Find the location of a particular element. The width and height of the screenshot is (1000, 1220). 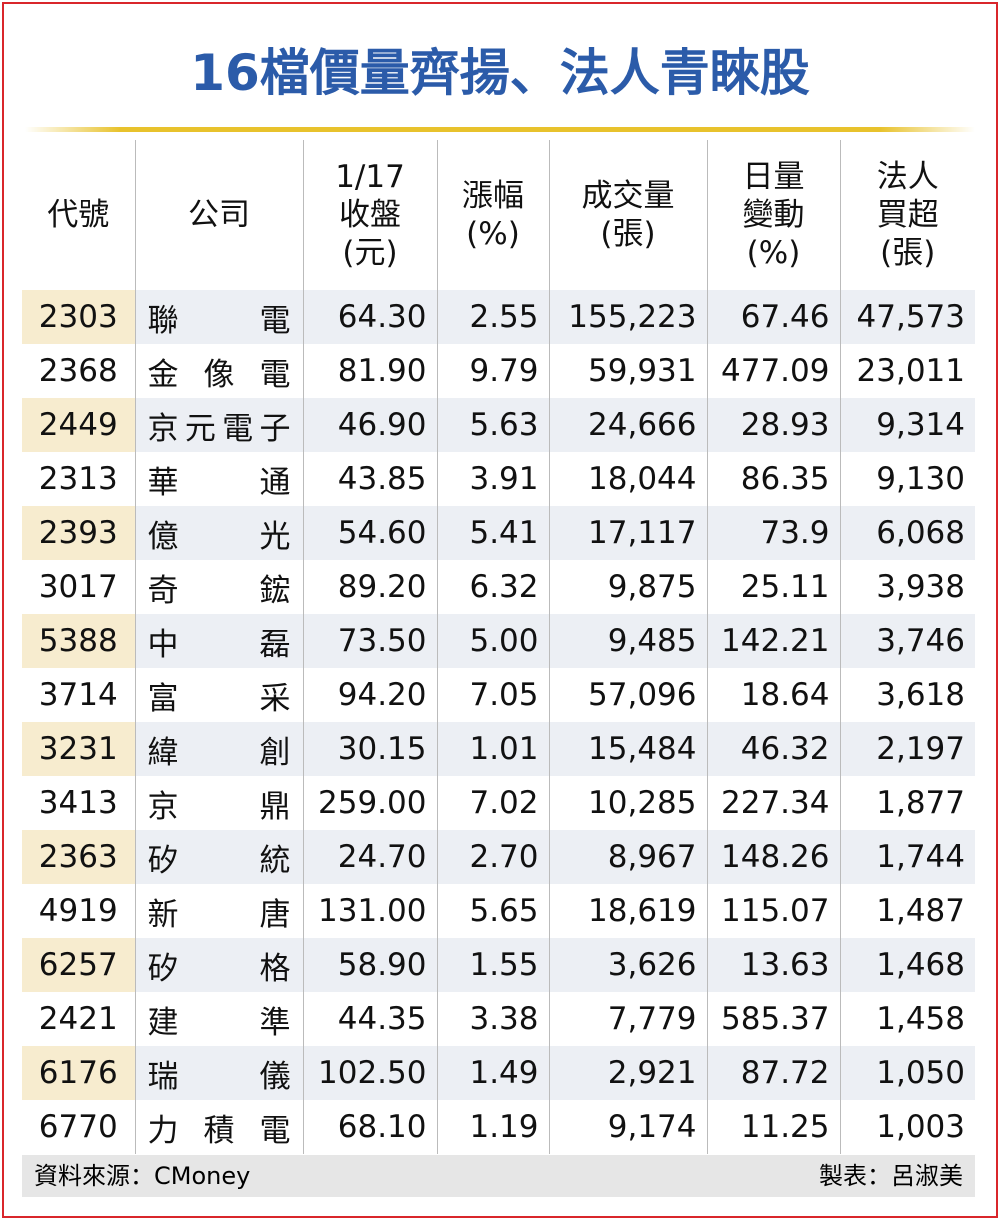

row: 2363 矽統 24.70 2.70 8,967 148.26 1,744 is located at coordinates (498, 857).